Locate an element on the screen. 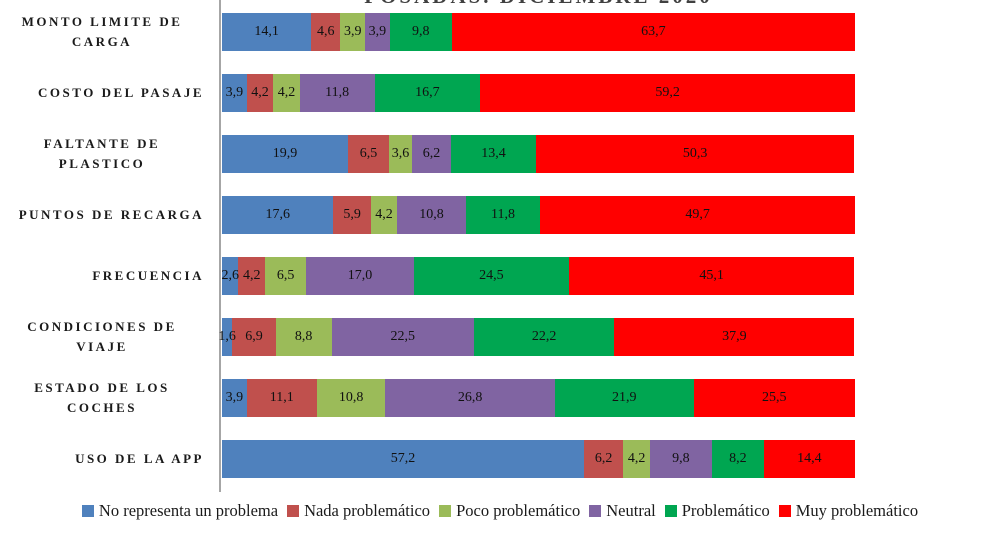  bar-segment: 4,6 is located at coordinates (326, 32).